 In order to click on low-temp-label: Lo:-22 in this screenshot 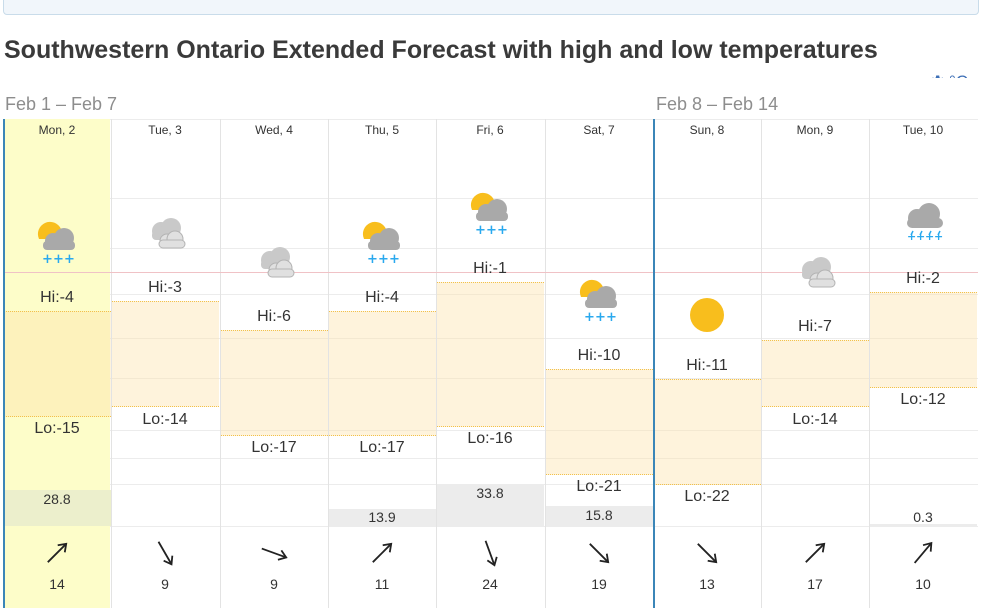, I will do `click(707, 496)`.